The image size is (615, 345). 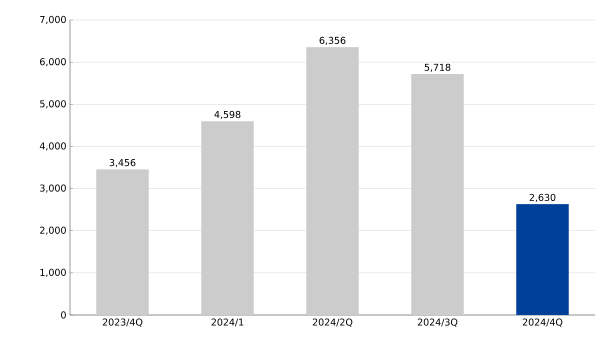 I want to click on y-tick-label: 1,000, so click(x=53, y=272).